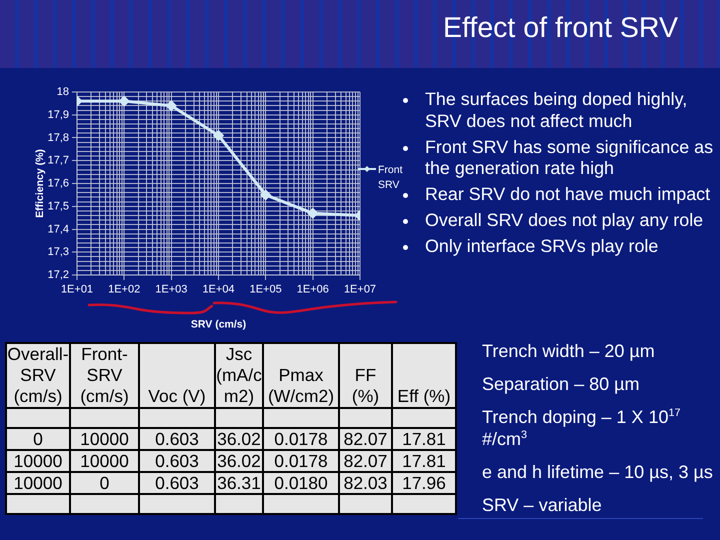 The image size is (720, 540). Describe the element at coordinates (104, 375) in the screenshot. I see `category-label: Front-SRV (cm/s)` at that location.